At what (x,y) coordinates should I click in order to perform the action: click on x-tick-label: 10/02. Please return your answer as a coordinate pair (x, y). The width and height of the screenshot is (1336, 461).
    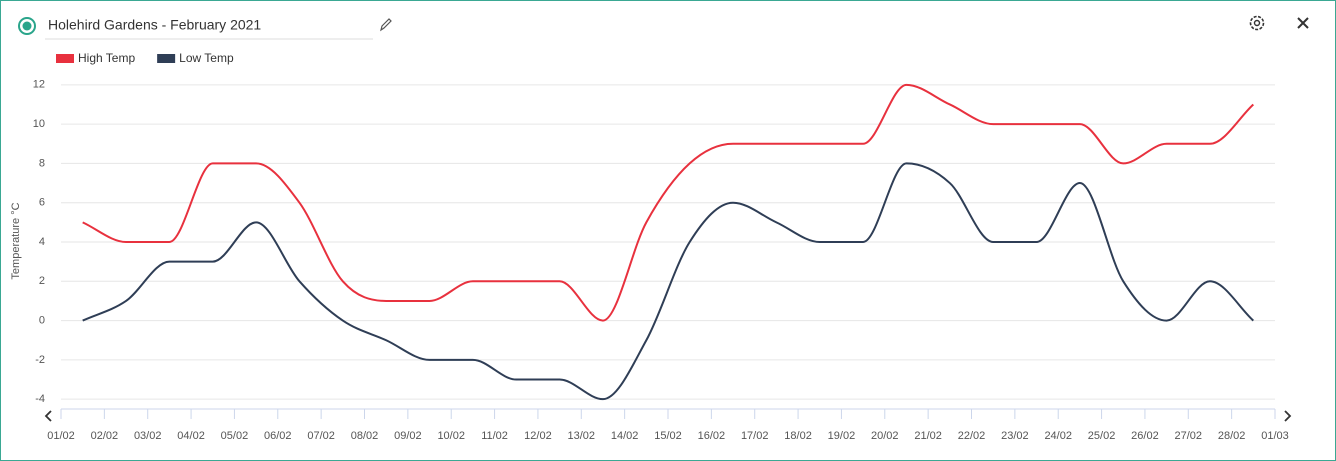
    Looking at the image, I should click on (451, 436).